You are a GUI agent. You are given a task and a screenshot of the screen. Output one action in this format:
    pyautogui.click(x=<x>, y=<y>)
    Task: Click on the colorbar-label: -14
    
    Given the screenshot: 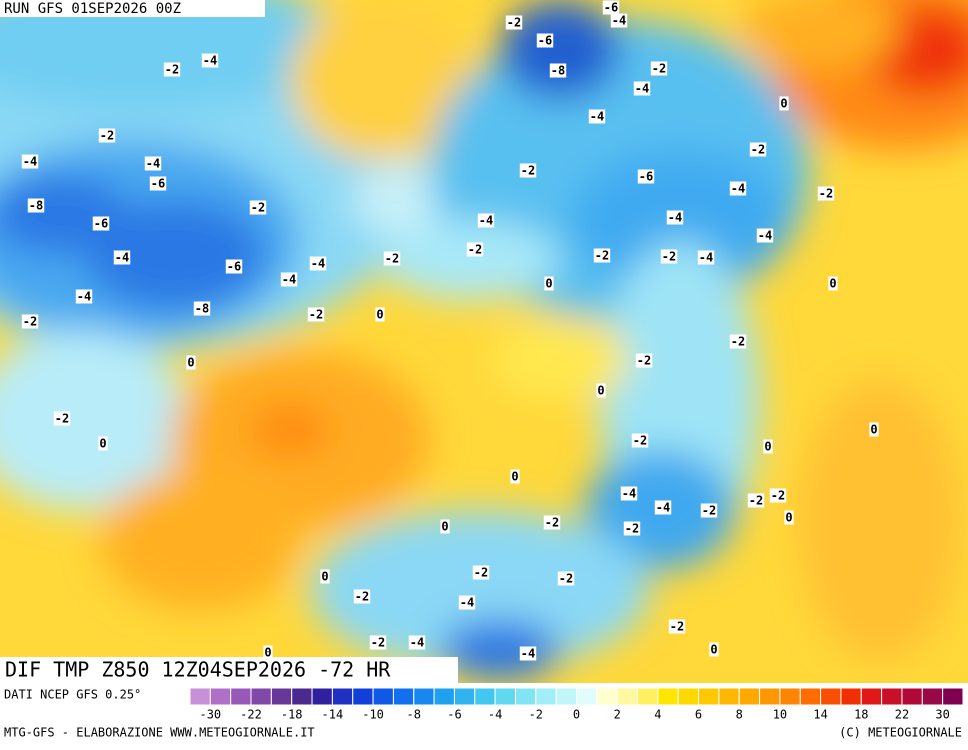 What is the action you would take?
    pyautogui.click(x=333, y=715)
    